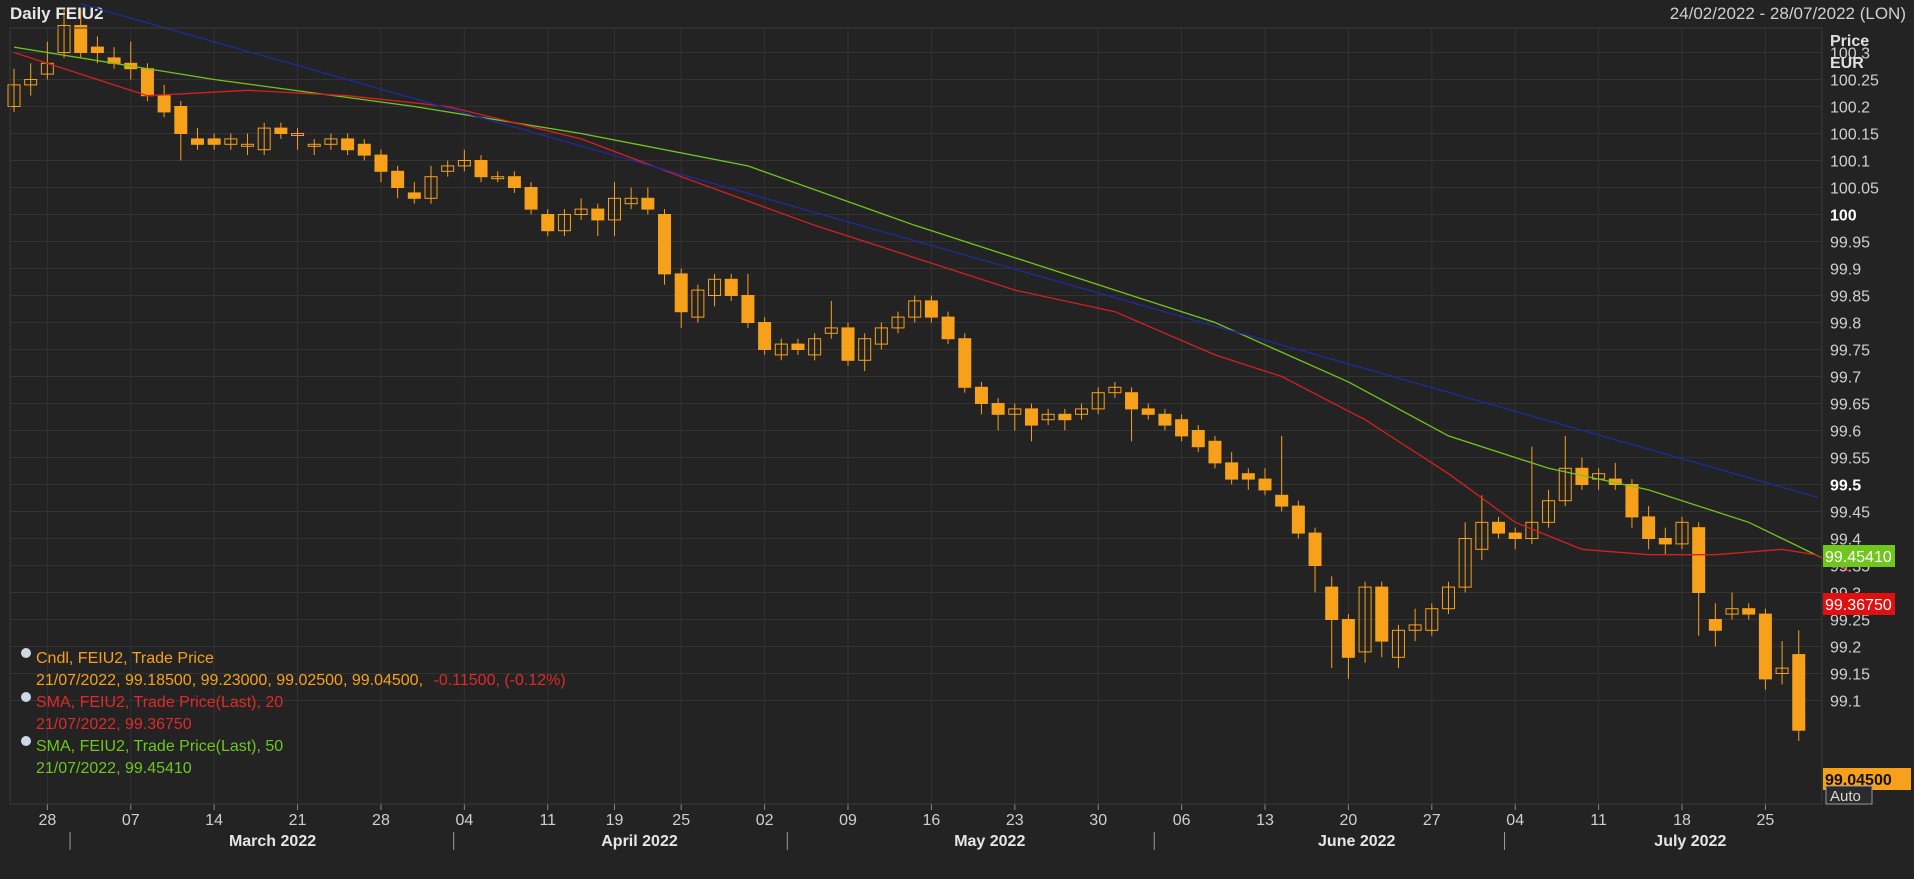 The height and width of the screenshot is (879, 1914). Describe the element at coordinates (1849, 795) in the screenshot. I see `auto-scale-button: Auto` at that location.